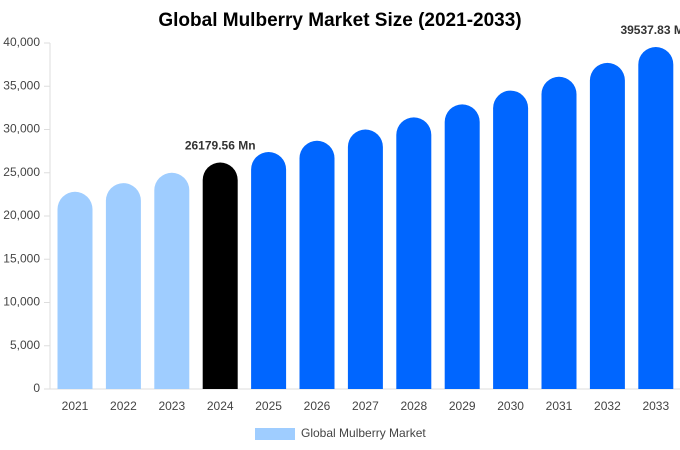 Image resolution: width=680 pixels, height=450 pixels. Describe the element at coordinates (655, 406) in the screenshot. I see `x-tick-label: 2033` at that location.